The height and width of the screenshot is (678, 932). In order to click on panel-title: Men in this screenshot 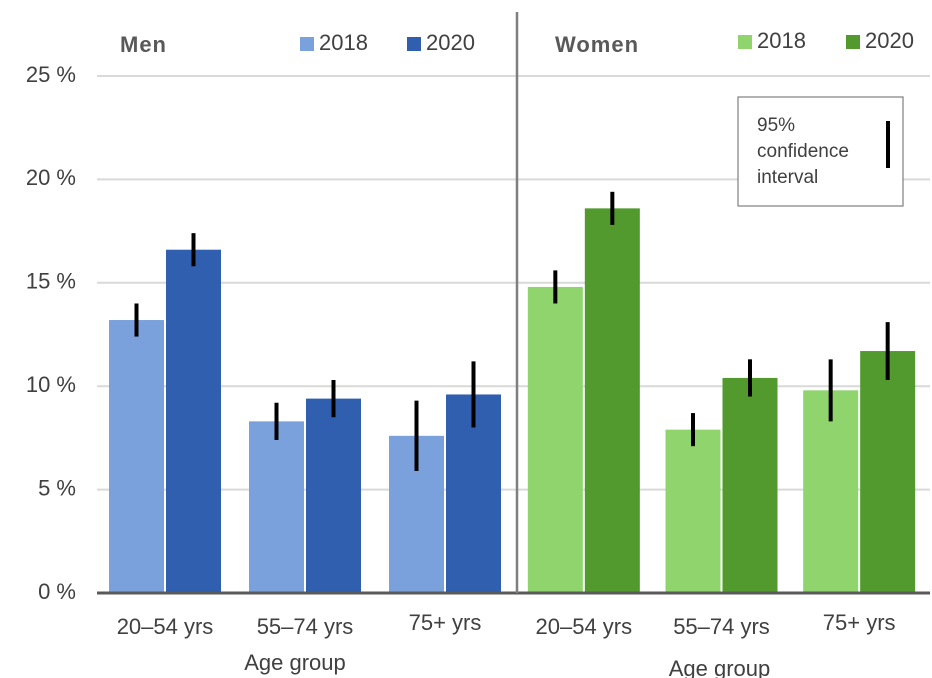, I will do `click(143, 44)`.